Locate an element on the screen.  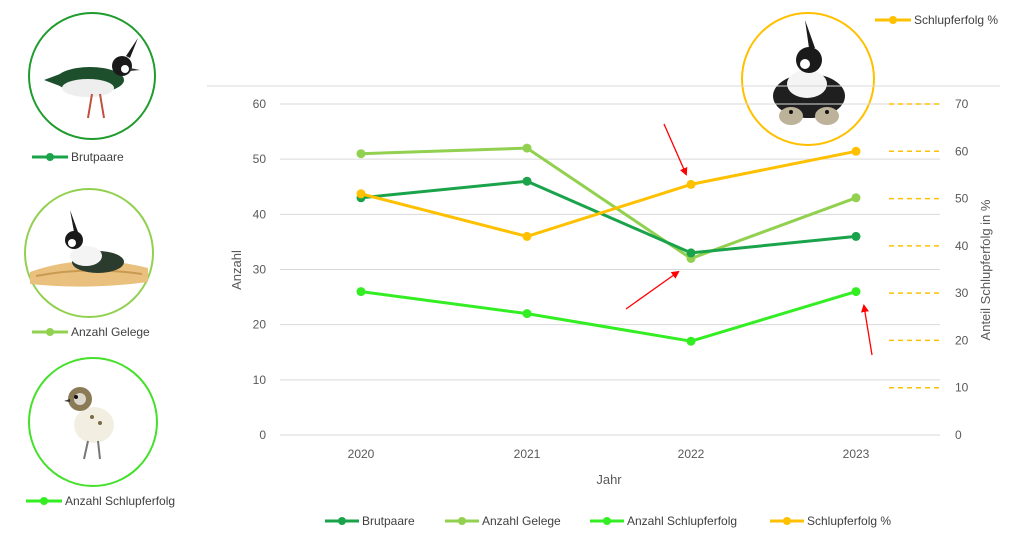
y2-tick-label: 20 is located at coordinates (962, 340).